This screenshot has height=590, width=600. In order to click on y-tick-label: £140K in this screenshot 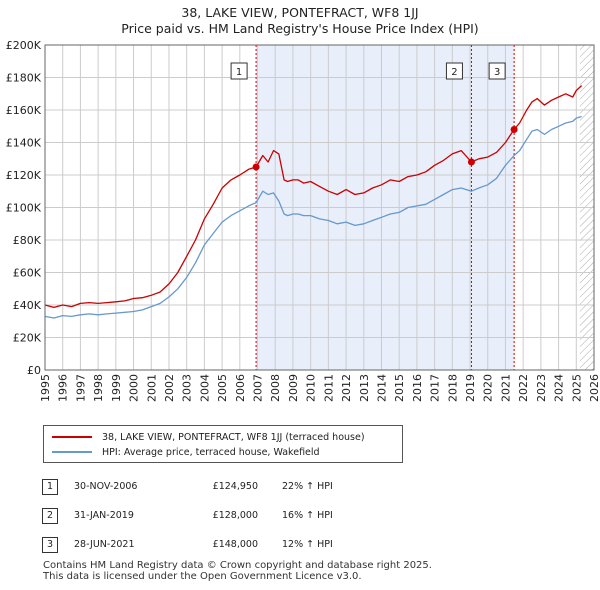, I will do `click(24, 143)`.